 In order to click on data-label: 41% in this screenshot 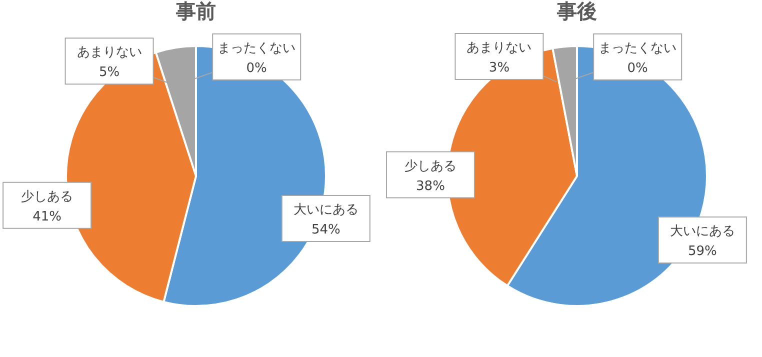, I will do `click(47, 216)`.